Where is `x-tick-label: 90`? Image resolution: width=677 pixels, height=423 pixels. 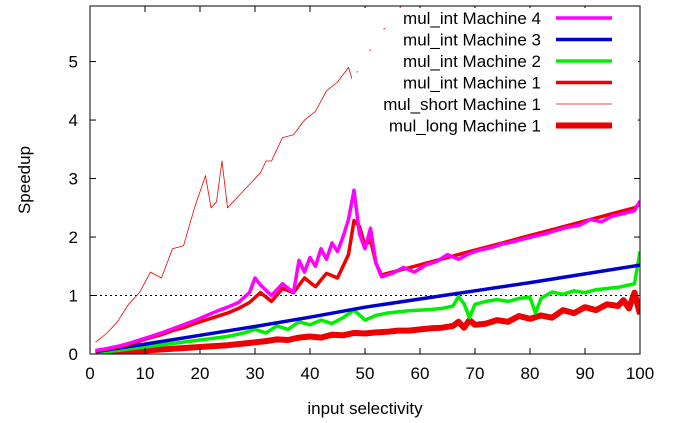 x-tick-label: 90 is located at coordinates (585, 373).